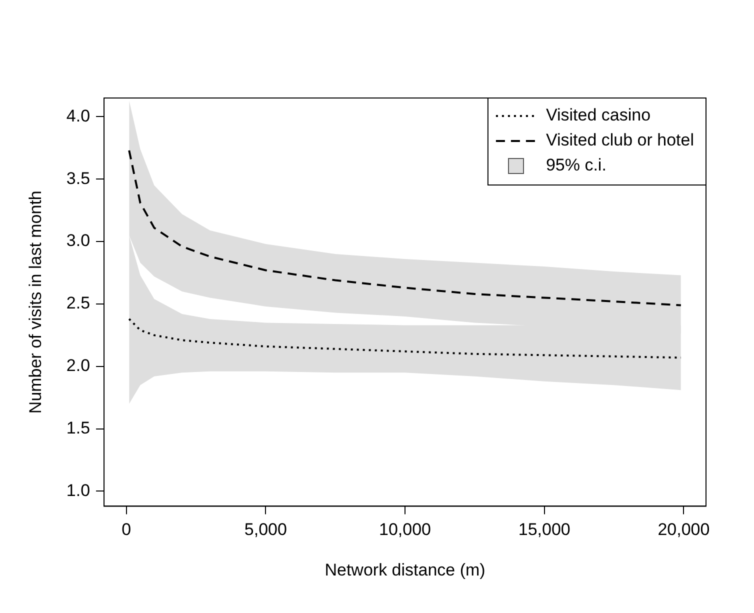 The width and height of the screenshot is (754, 613). What do you see at coordinates (405, 530) in the screenshot?
I see `x-tick-label: 10,000` at bounding box center [405, 530].